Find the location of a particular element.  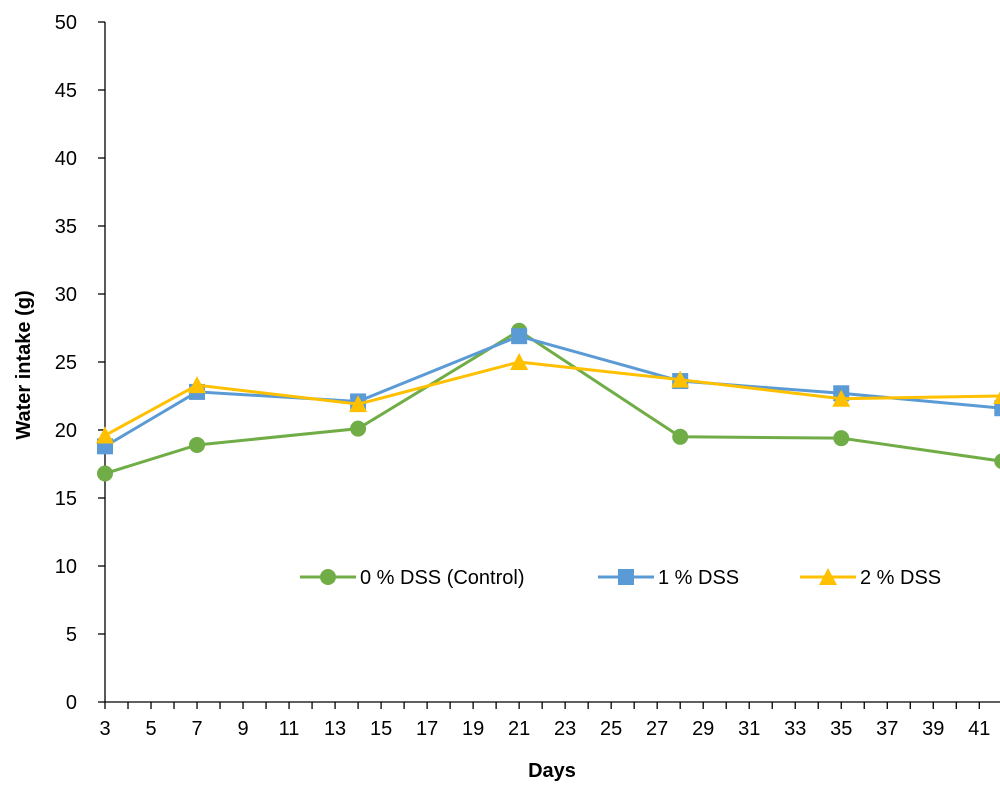

x-tick-label: 23 is located at coordinates (565, 729).